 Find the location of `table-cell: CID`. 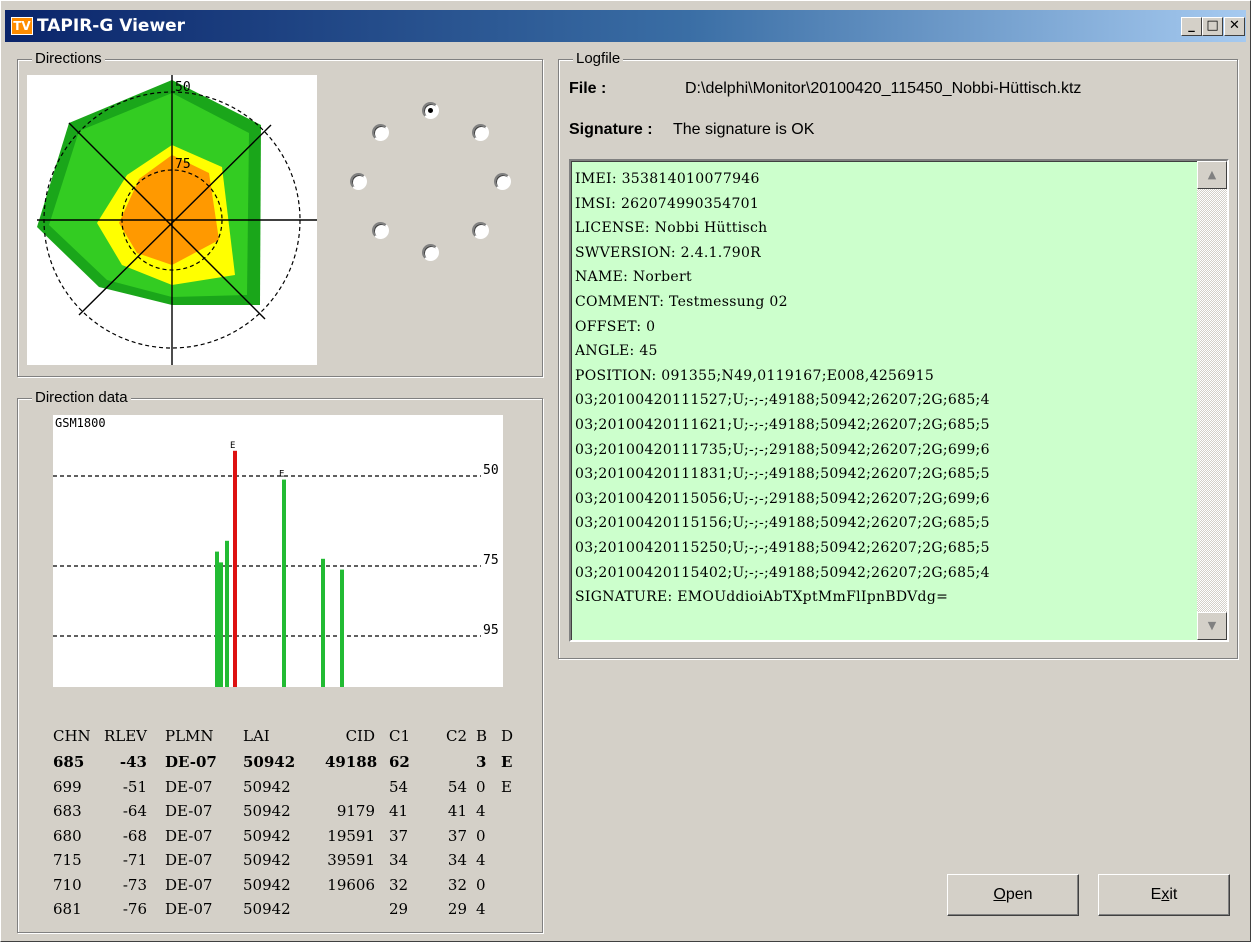

table-cell: CID is located at coordinates (360, 736).